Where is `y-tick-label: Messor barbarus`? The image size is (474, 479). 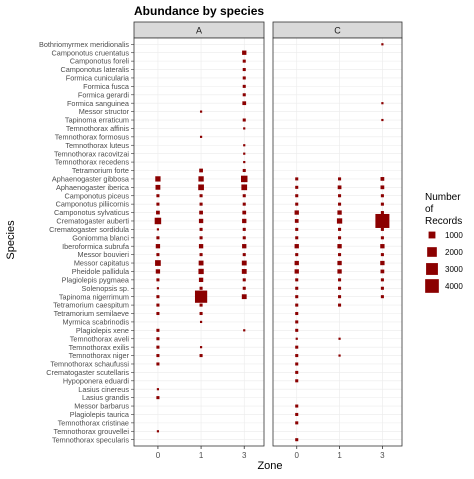 y-tick-label: Messor barbarus is located at coordinates (101, 406).